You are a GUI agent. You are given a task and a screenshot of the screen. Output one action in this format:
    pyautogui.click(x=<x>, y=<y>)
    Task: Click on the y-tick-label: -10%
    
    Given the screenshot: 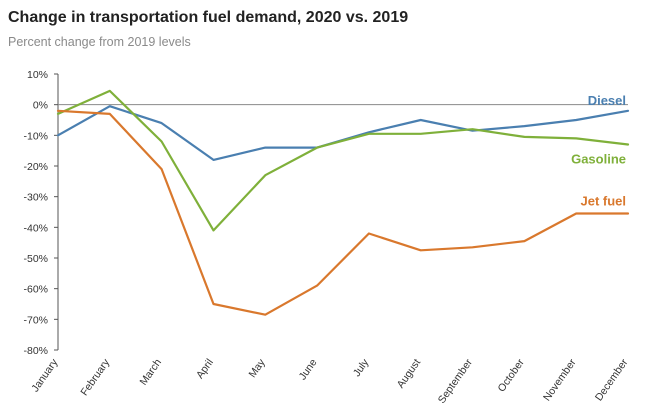 What is the action you would take?
    pyautogui.click(x=35, y=136)
    